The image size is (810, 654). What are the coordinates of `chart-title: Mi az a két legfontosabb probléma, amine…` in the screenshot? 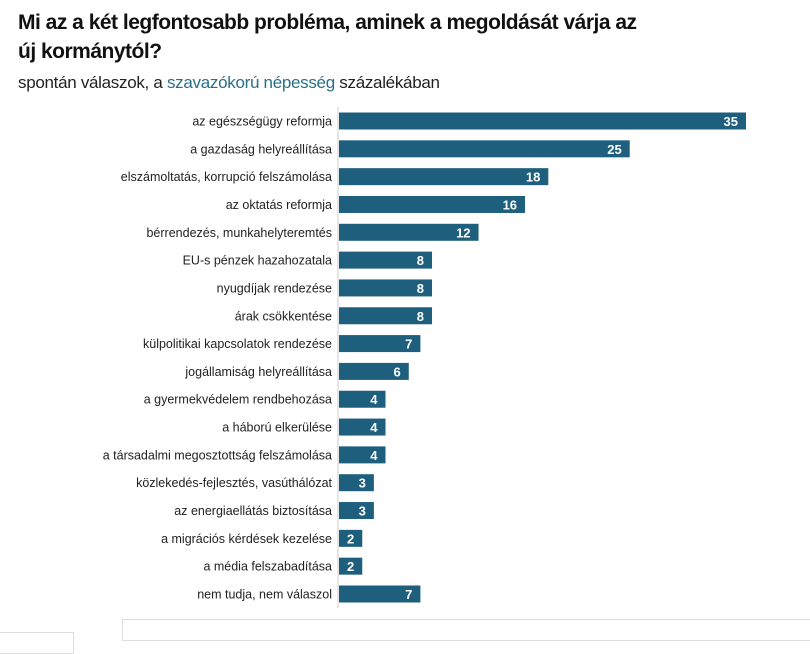 It's located at (327, 37).